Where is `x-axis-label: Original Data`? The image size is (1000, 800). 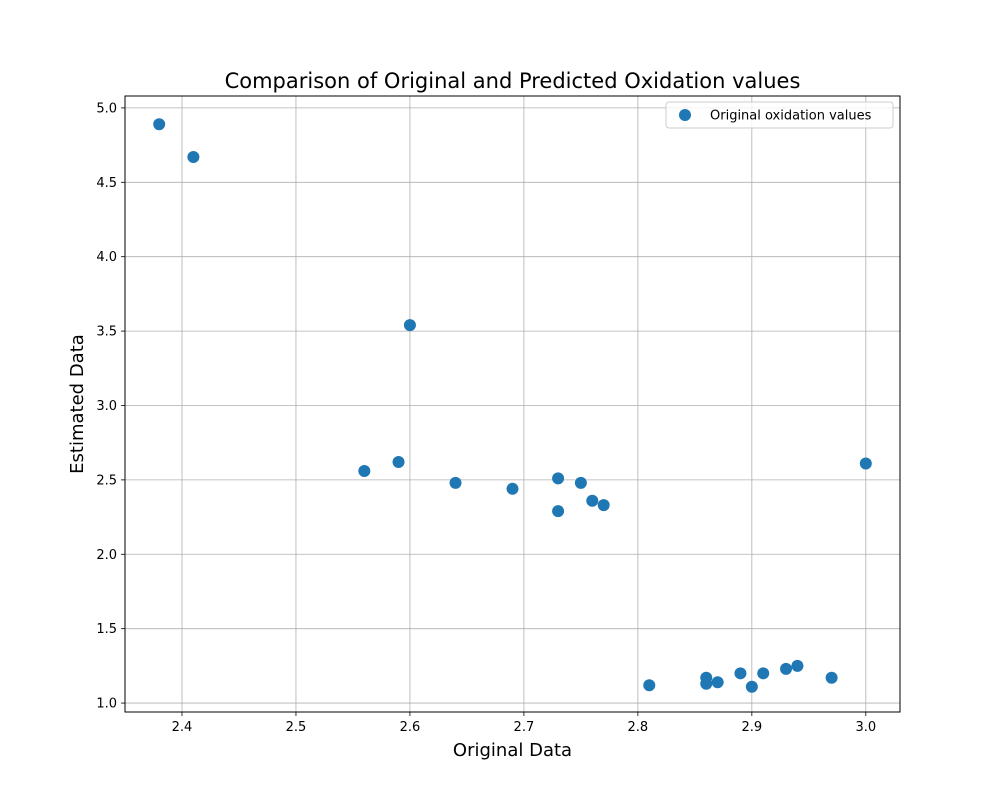
x-axis-label: Original Data is located at coordinates (512, 750).